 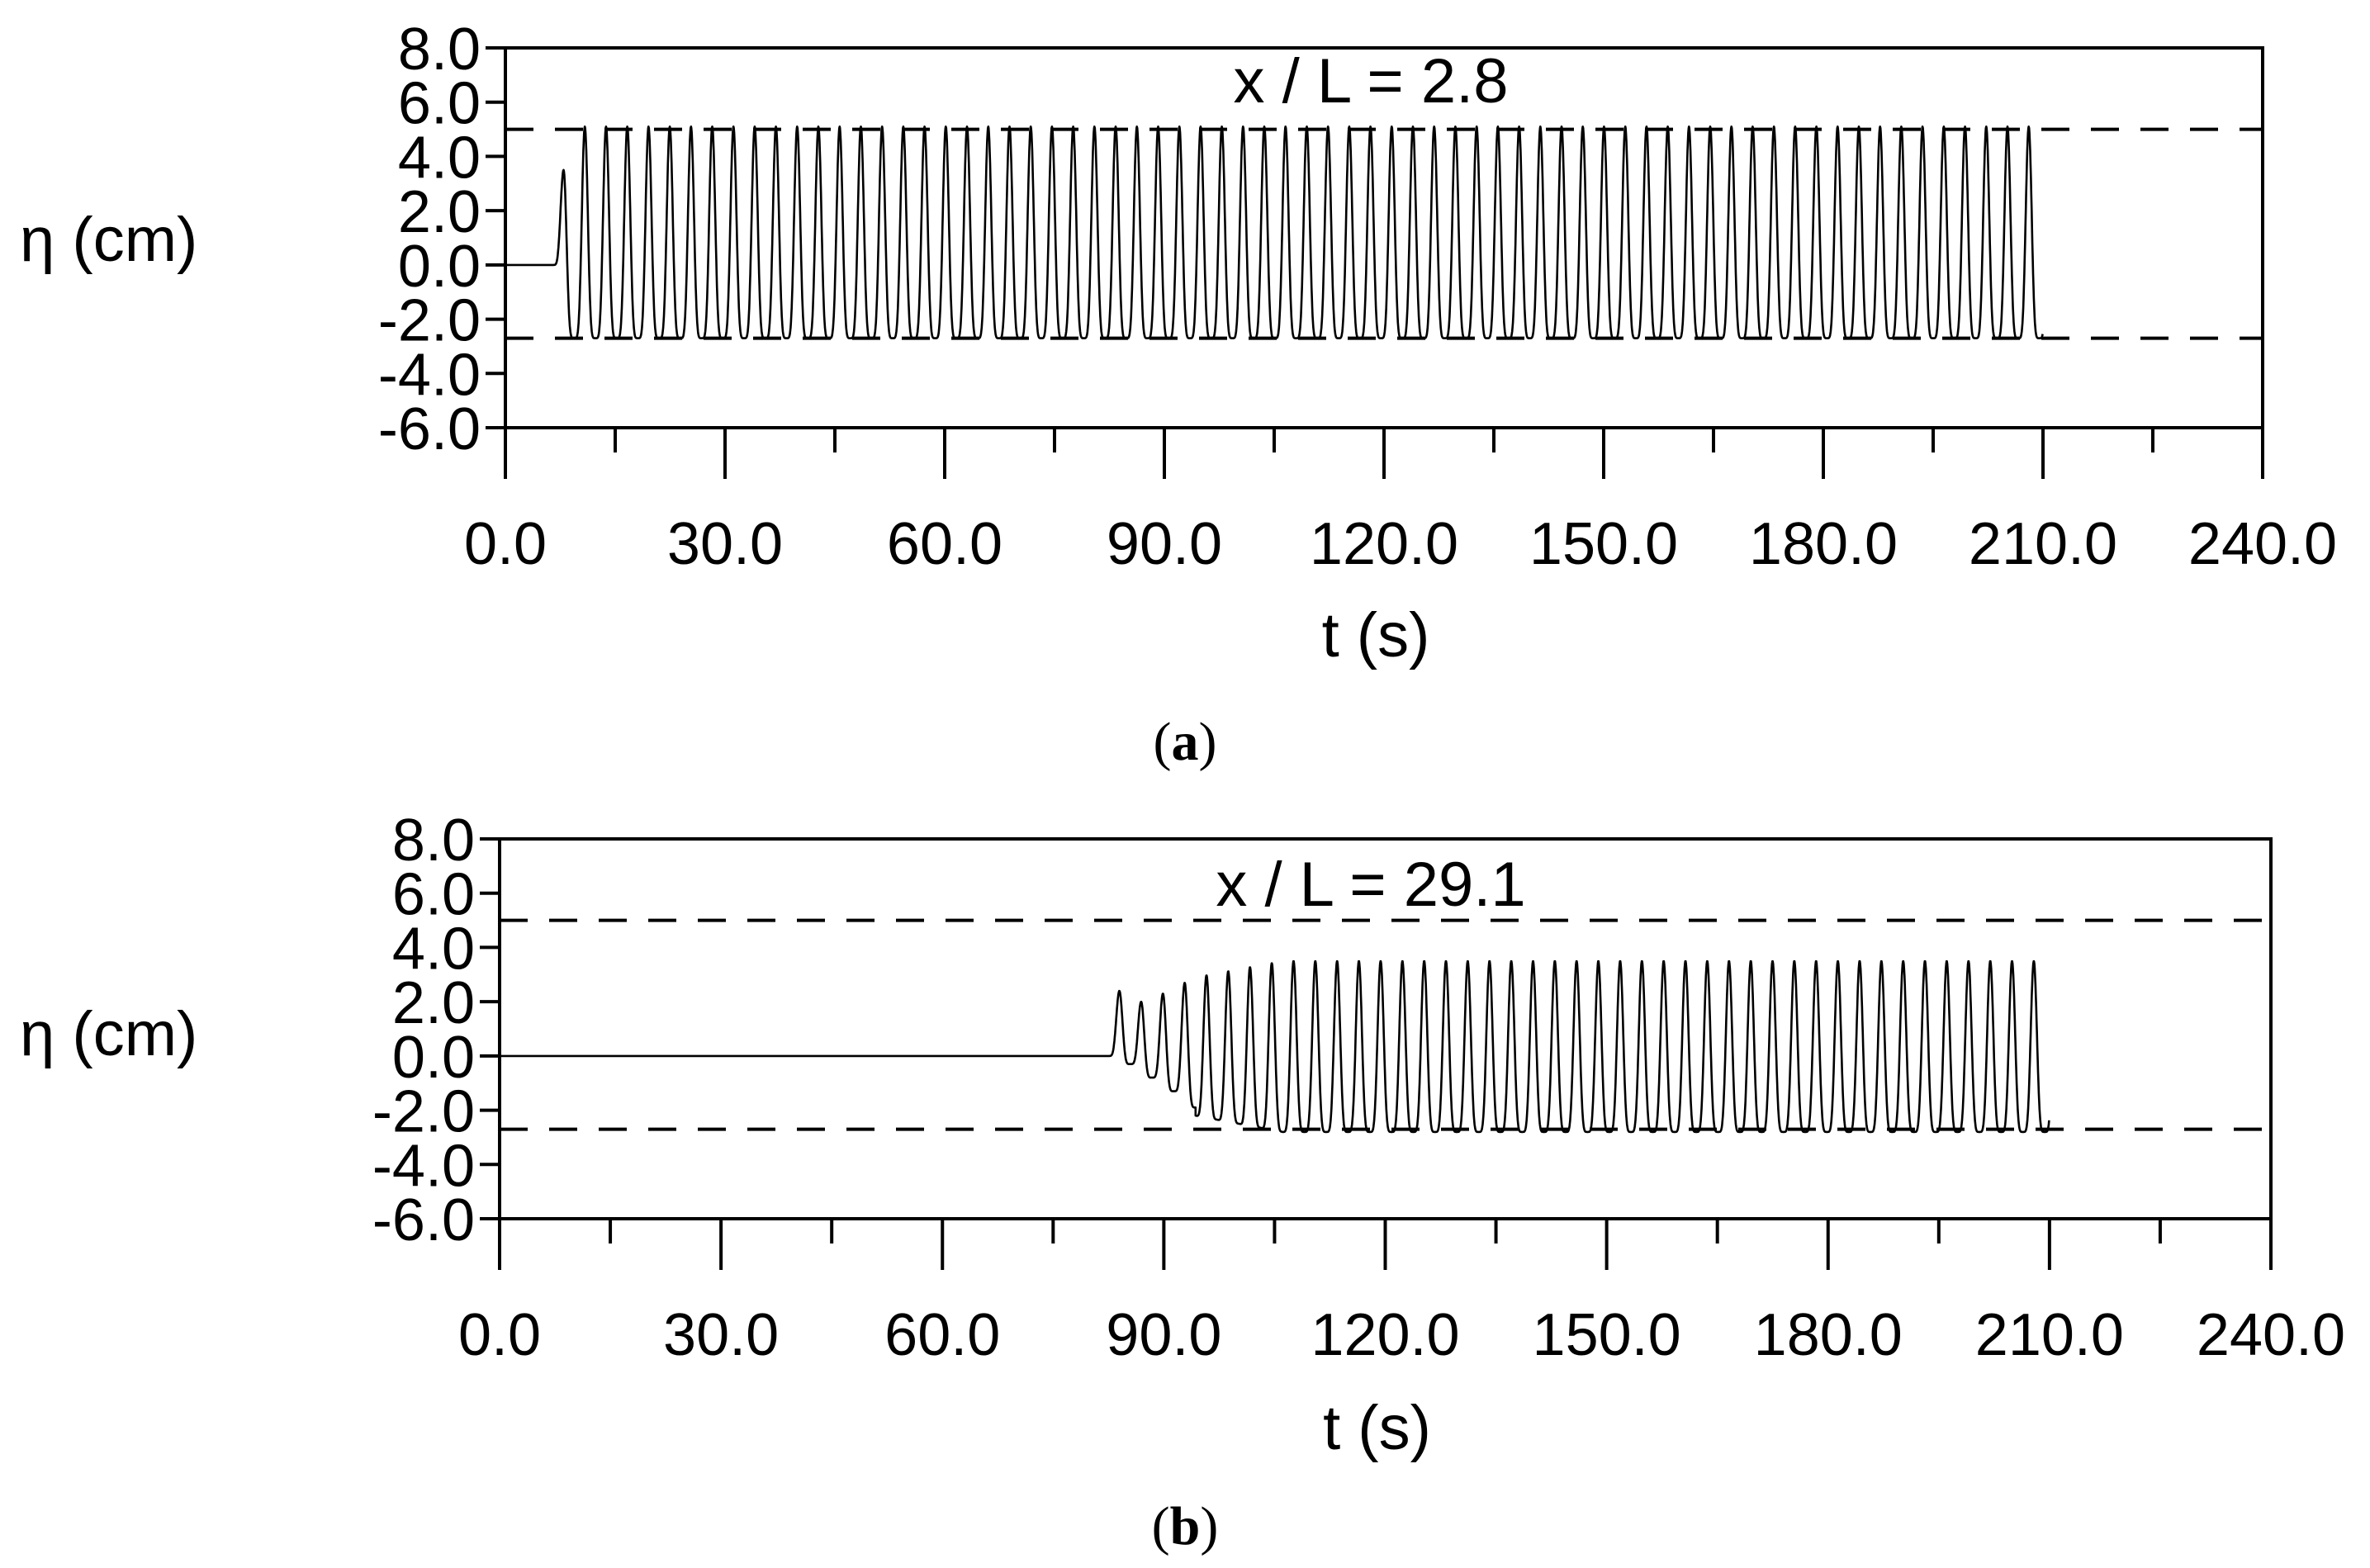 I want to click on panel-a-x-axis-title: t (s), so click(x=1376, y=635).